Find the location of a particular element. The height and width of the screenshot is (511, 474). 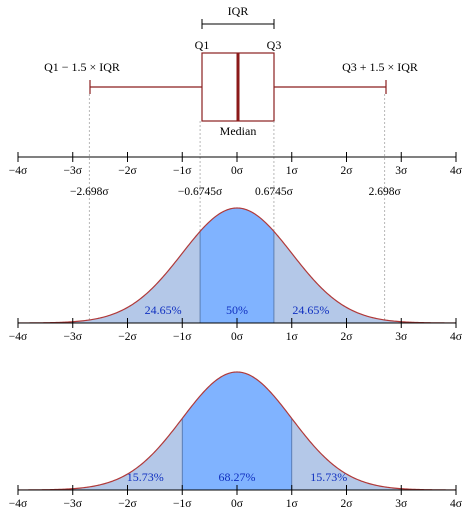

upper-whisker-label: Q3 + 1.5 × IQR is located at coordinates (380, 67).